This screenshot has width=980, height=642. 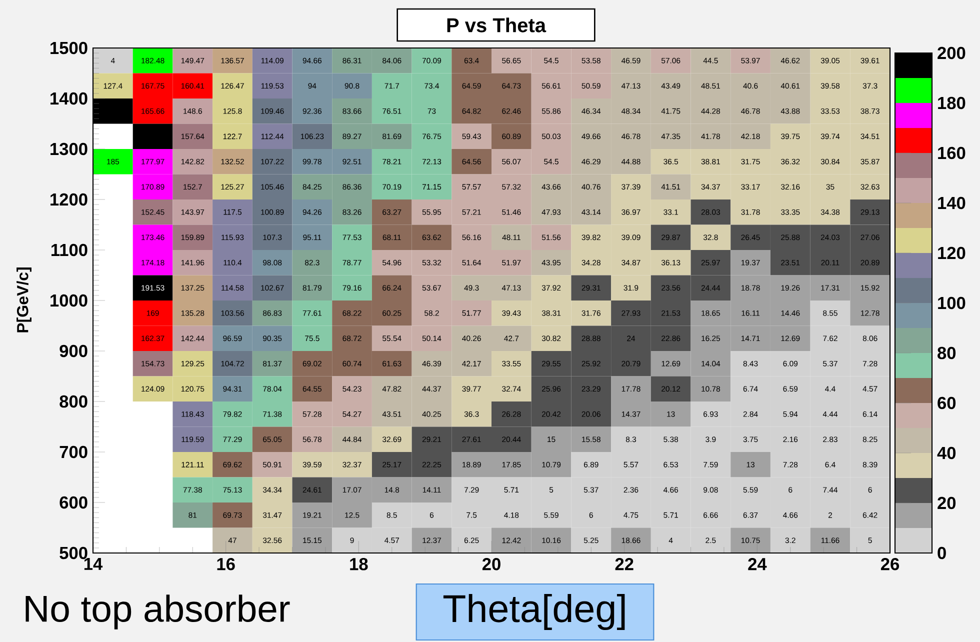 I want to click on x-tick-label: 24, so click(x=757, y=564).